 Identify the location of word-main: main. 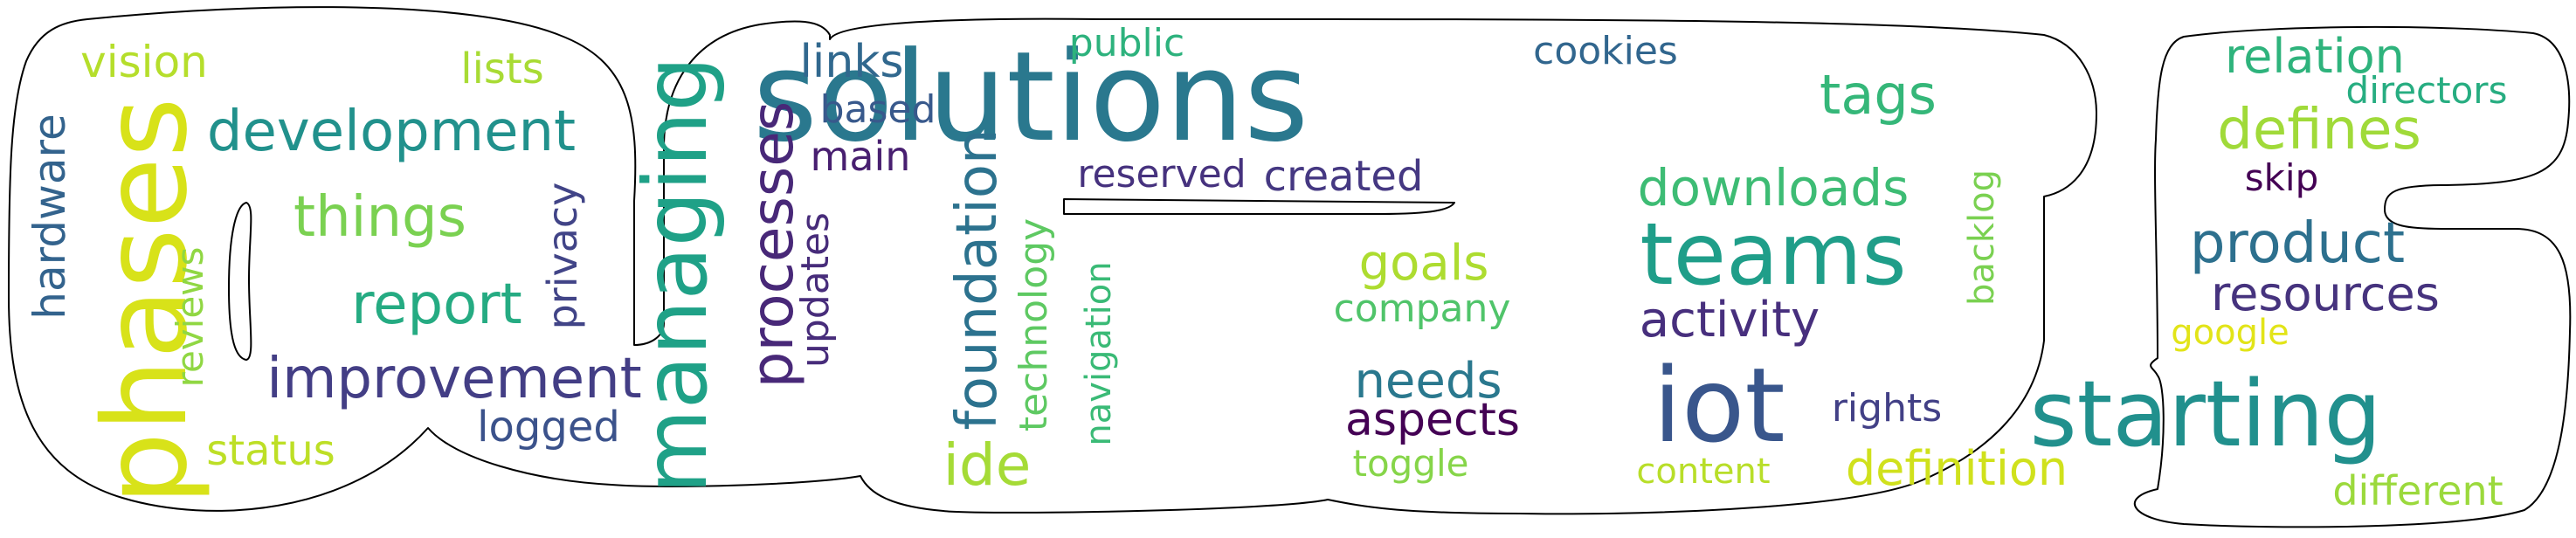
(861, 156).